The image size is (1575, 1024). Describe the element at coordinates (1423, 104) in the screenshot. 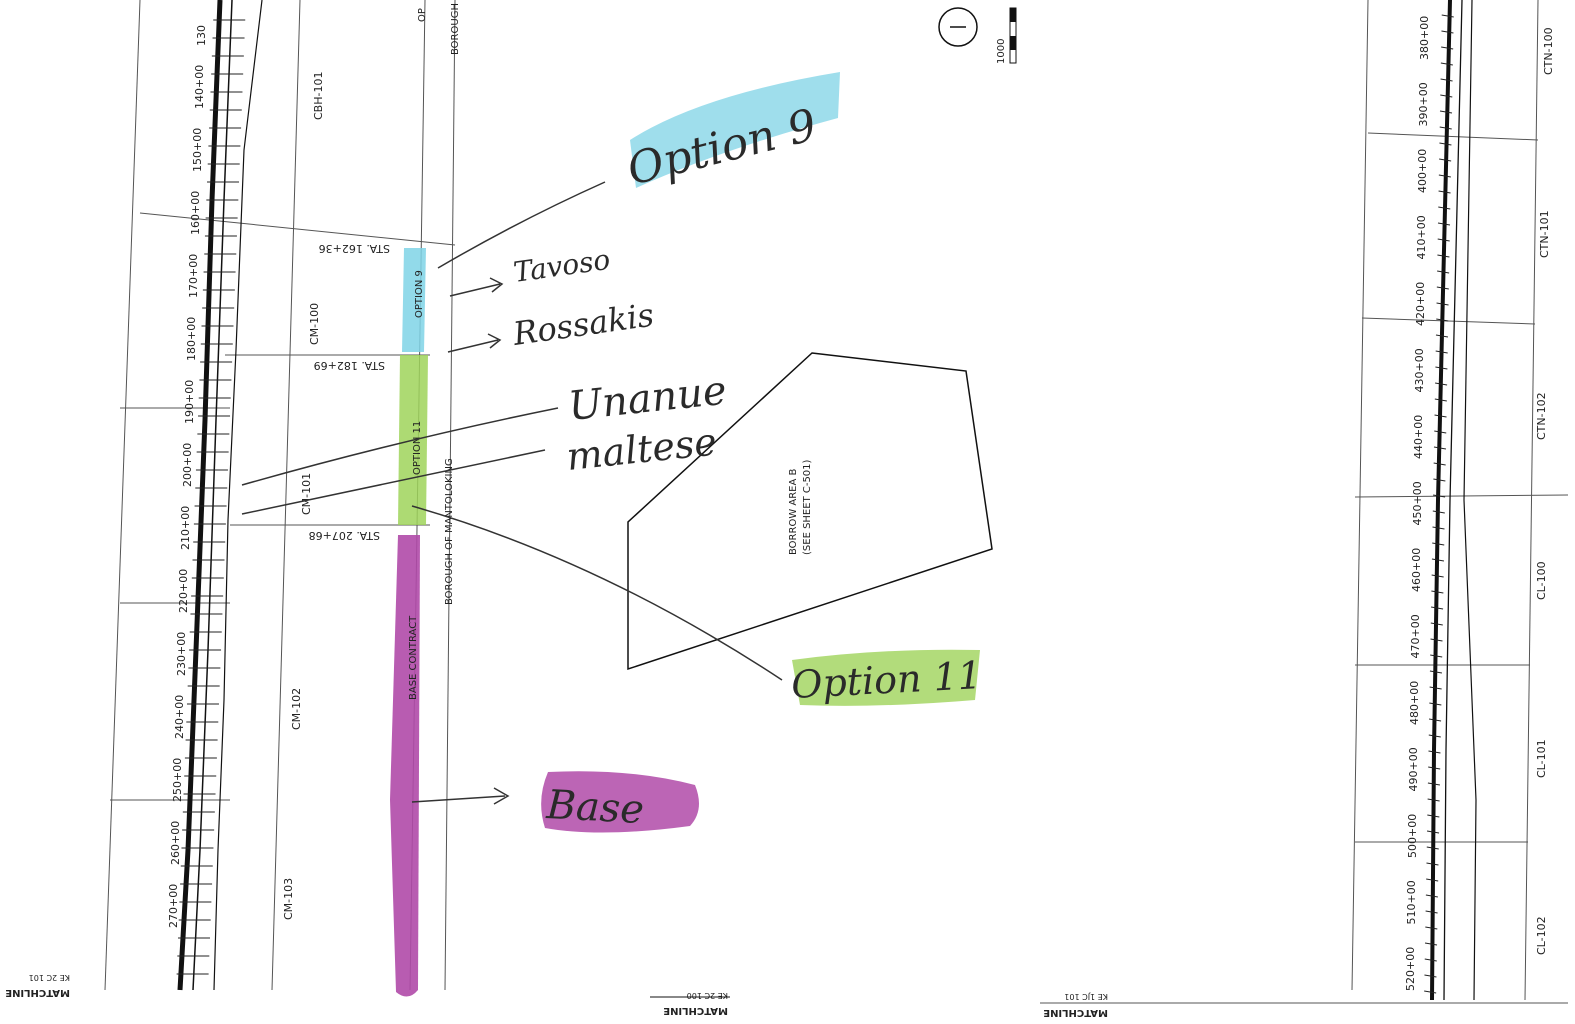

I see `right-station-label: 390+00` at that location.